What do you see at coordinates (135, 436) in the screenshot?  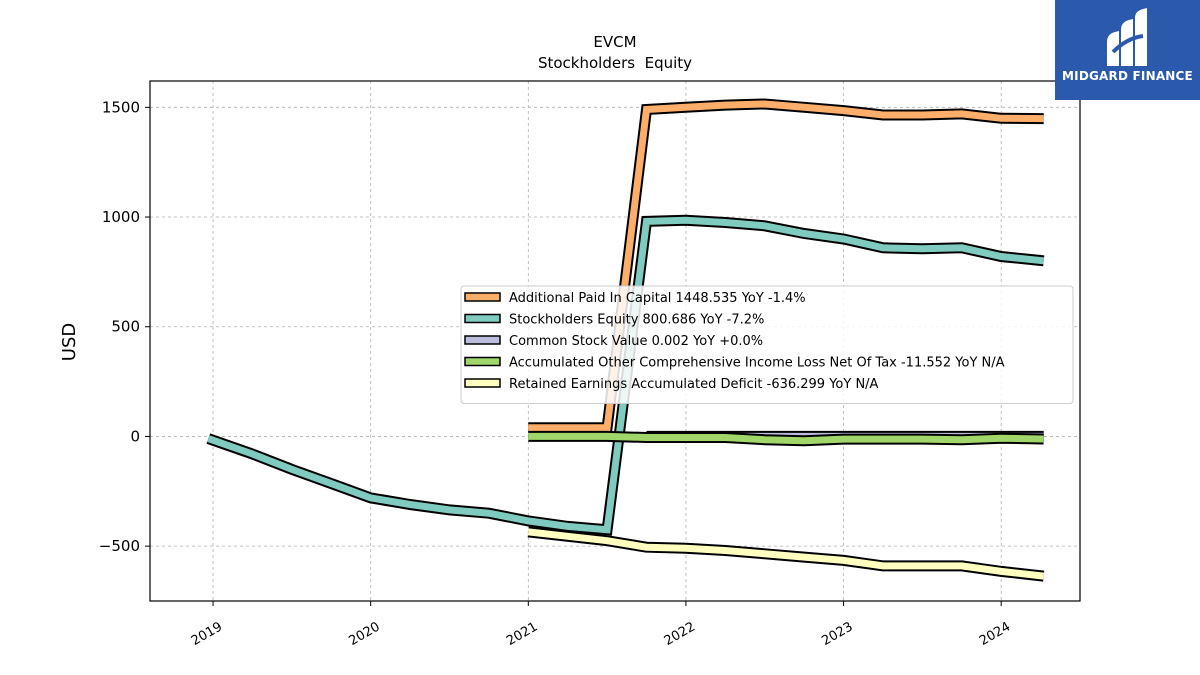 I see `y-tick-label: 0` at bounding box center [135, 436].